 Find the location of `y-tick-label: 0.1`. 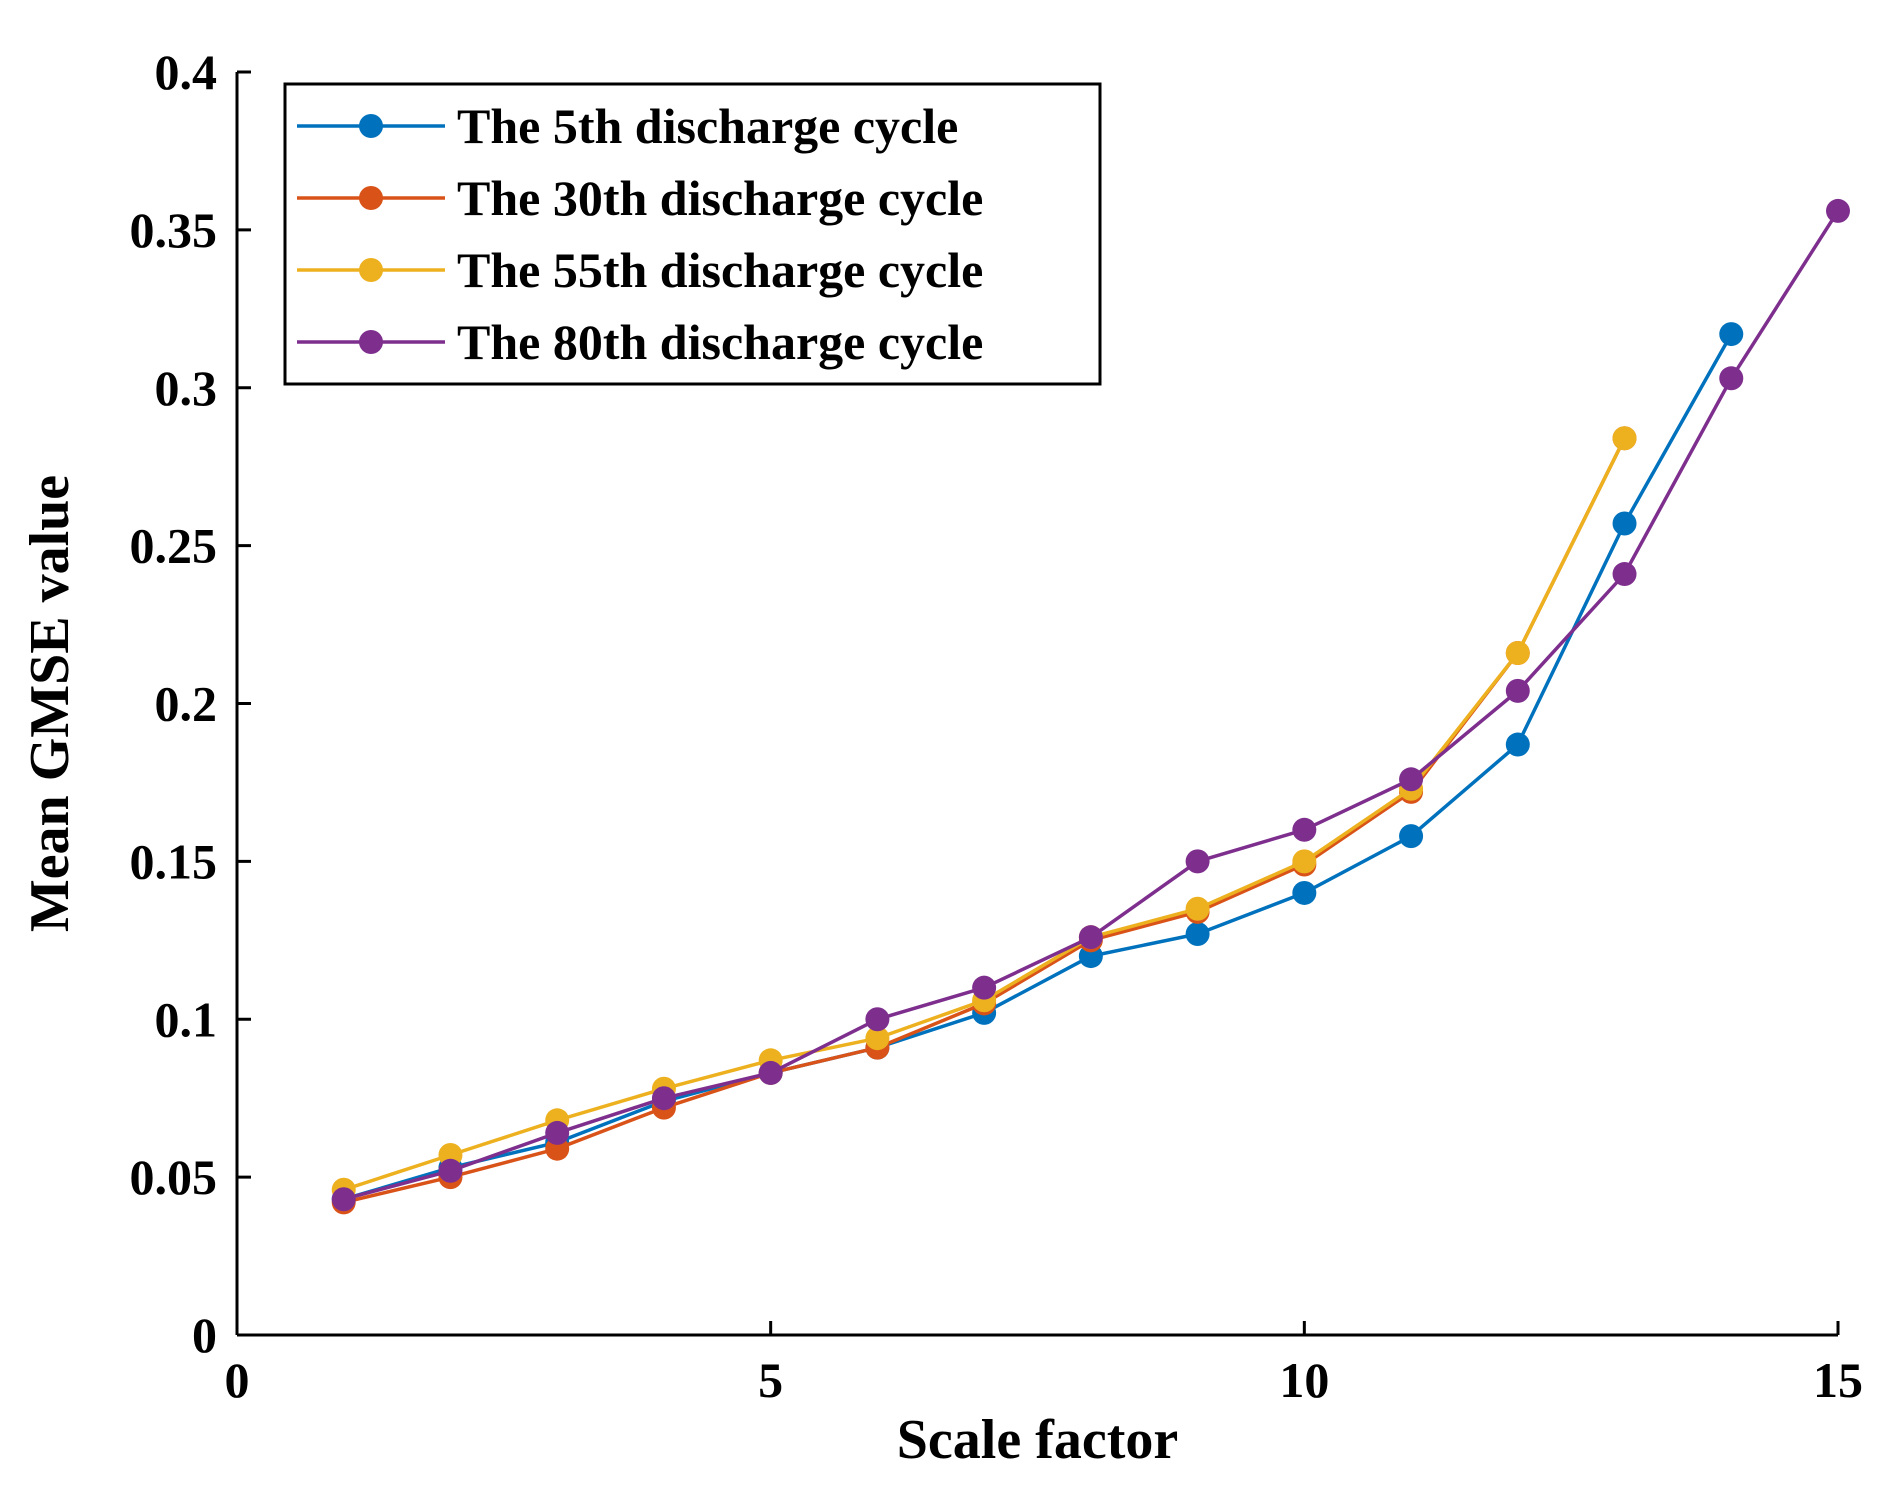

y-tick-label: 0.1 is located at coordinates (186, 1019).